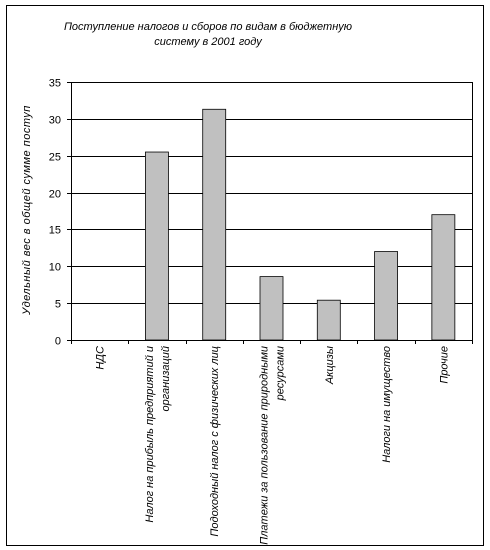 The image size is (490, 550). Describe the element at coordinates (387, 404) in the screenshot. I see `x-category-label: Налоги на имущество` at that location.